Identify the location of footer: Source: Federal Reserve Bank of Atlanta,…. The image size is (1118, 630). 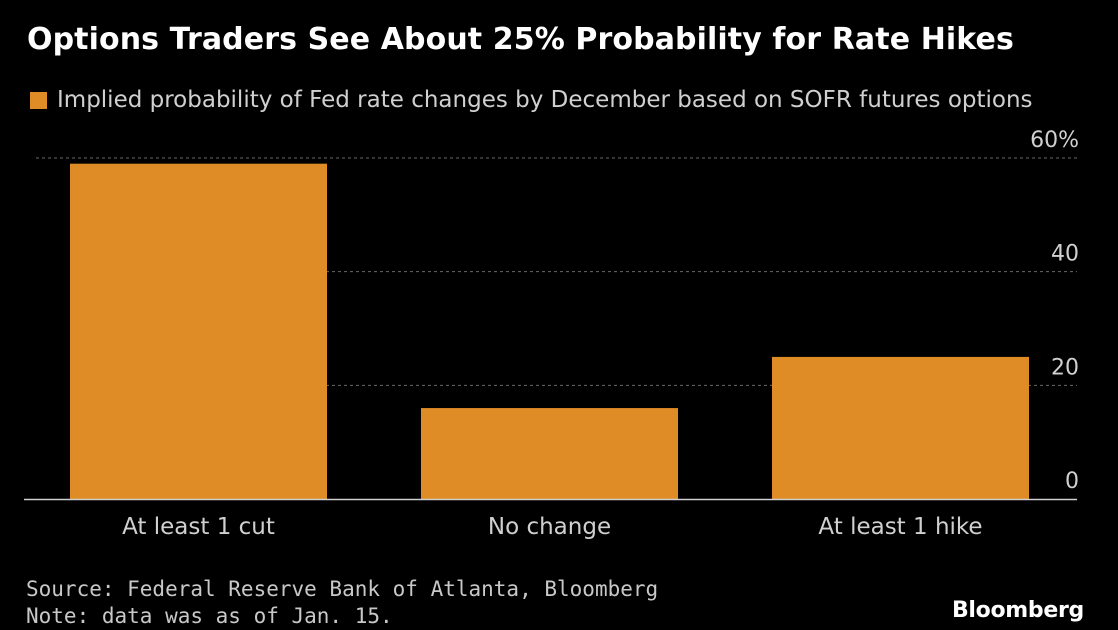
(342, 603).